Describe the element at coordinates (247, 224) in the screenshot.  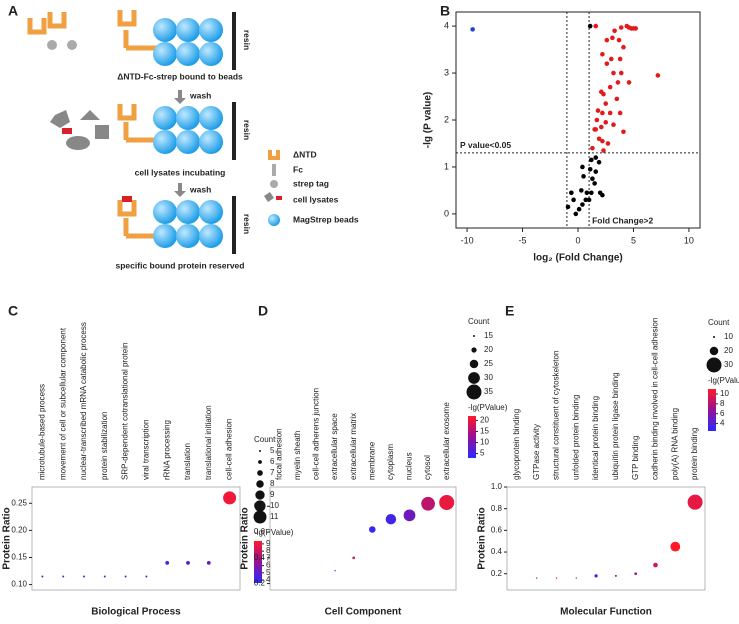
I see `resin-label: resin` at that location.